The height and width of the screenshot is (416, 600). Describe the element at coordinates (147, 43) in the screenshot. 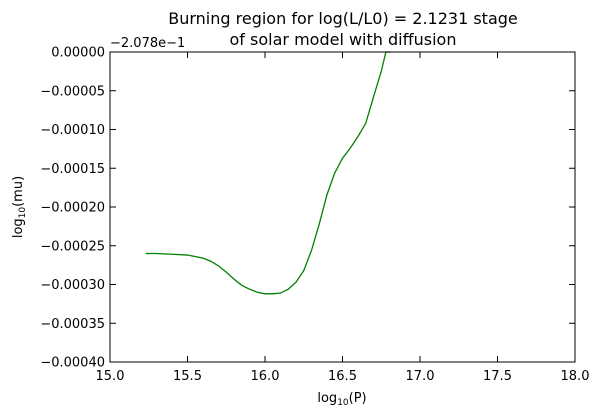

I see `y-axis-offset-label: −2.078e−1` at that location.